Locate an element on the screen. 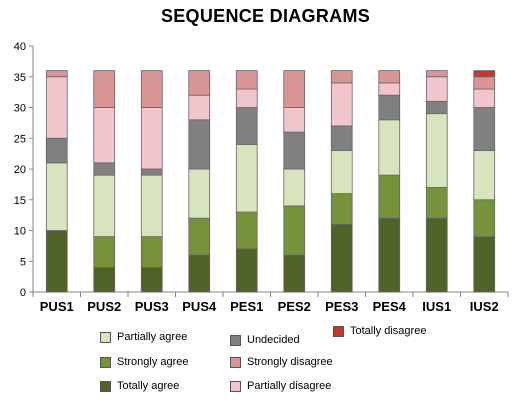 The height and width of the screenshot is (402, 531). legend-label: Totally disagree is located at coordinates (388, 331).